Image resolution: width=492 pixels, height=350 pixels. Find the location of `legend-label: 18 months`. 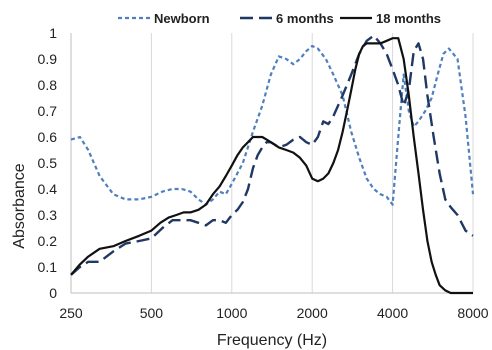

legend-label: 18 months is located at coordinates (408, 18).